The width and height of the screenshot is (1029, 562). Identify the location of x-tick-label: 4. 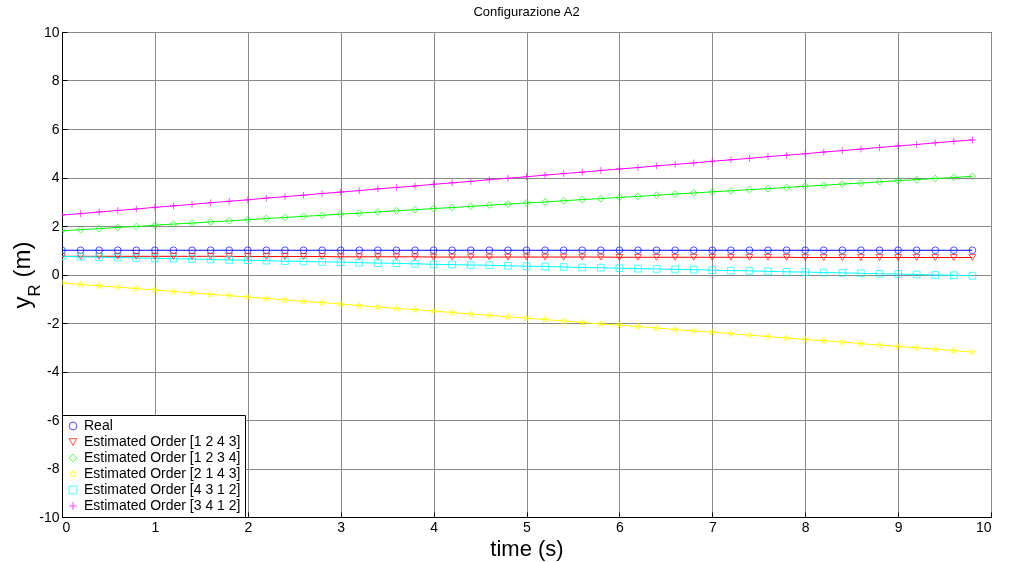
(434, 526).